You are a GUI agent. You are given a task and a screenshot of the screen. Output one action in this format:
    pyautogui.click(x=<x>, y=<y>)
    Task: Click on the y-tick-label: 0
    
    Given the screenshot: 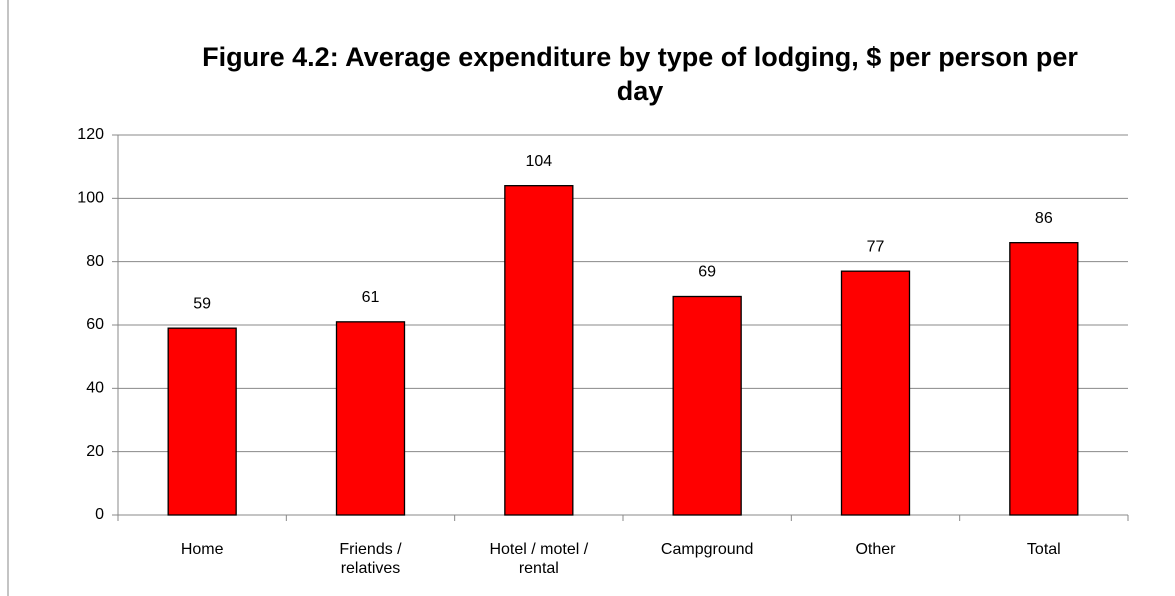 What is the action you would take?
    pyautogui.click(x=99, y=514)
    